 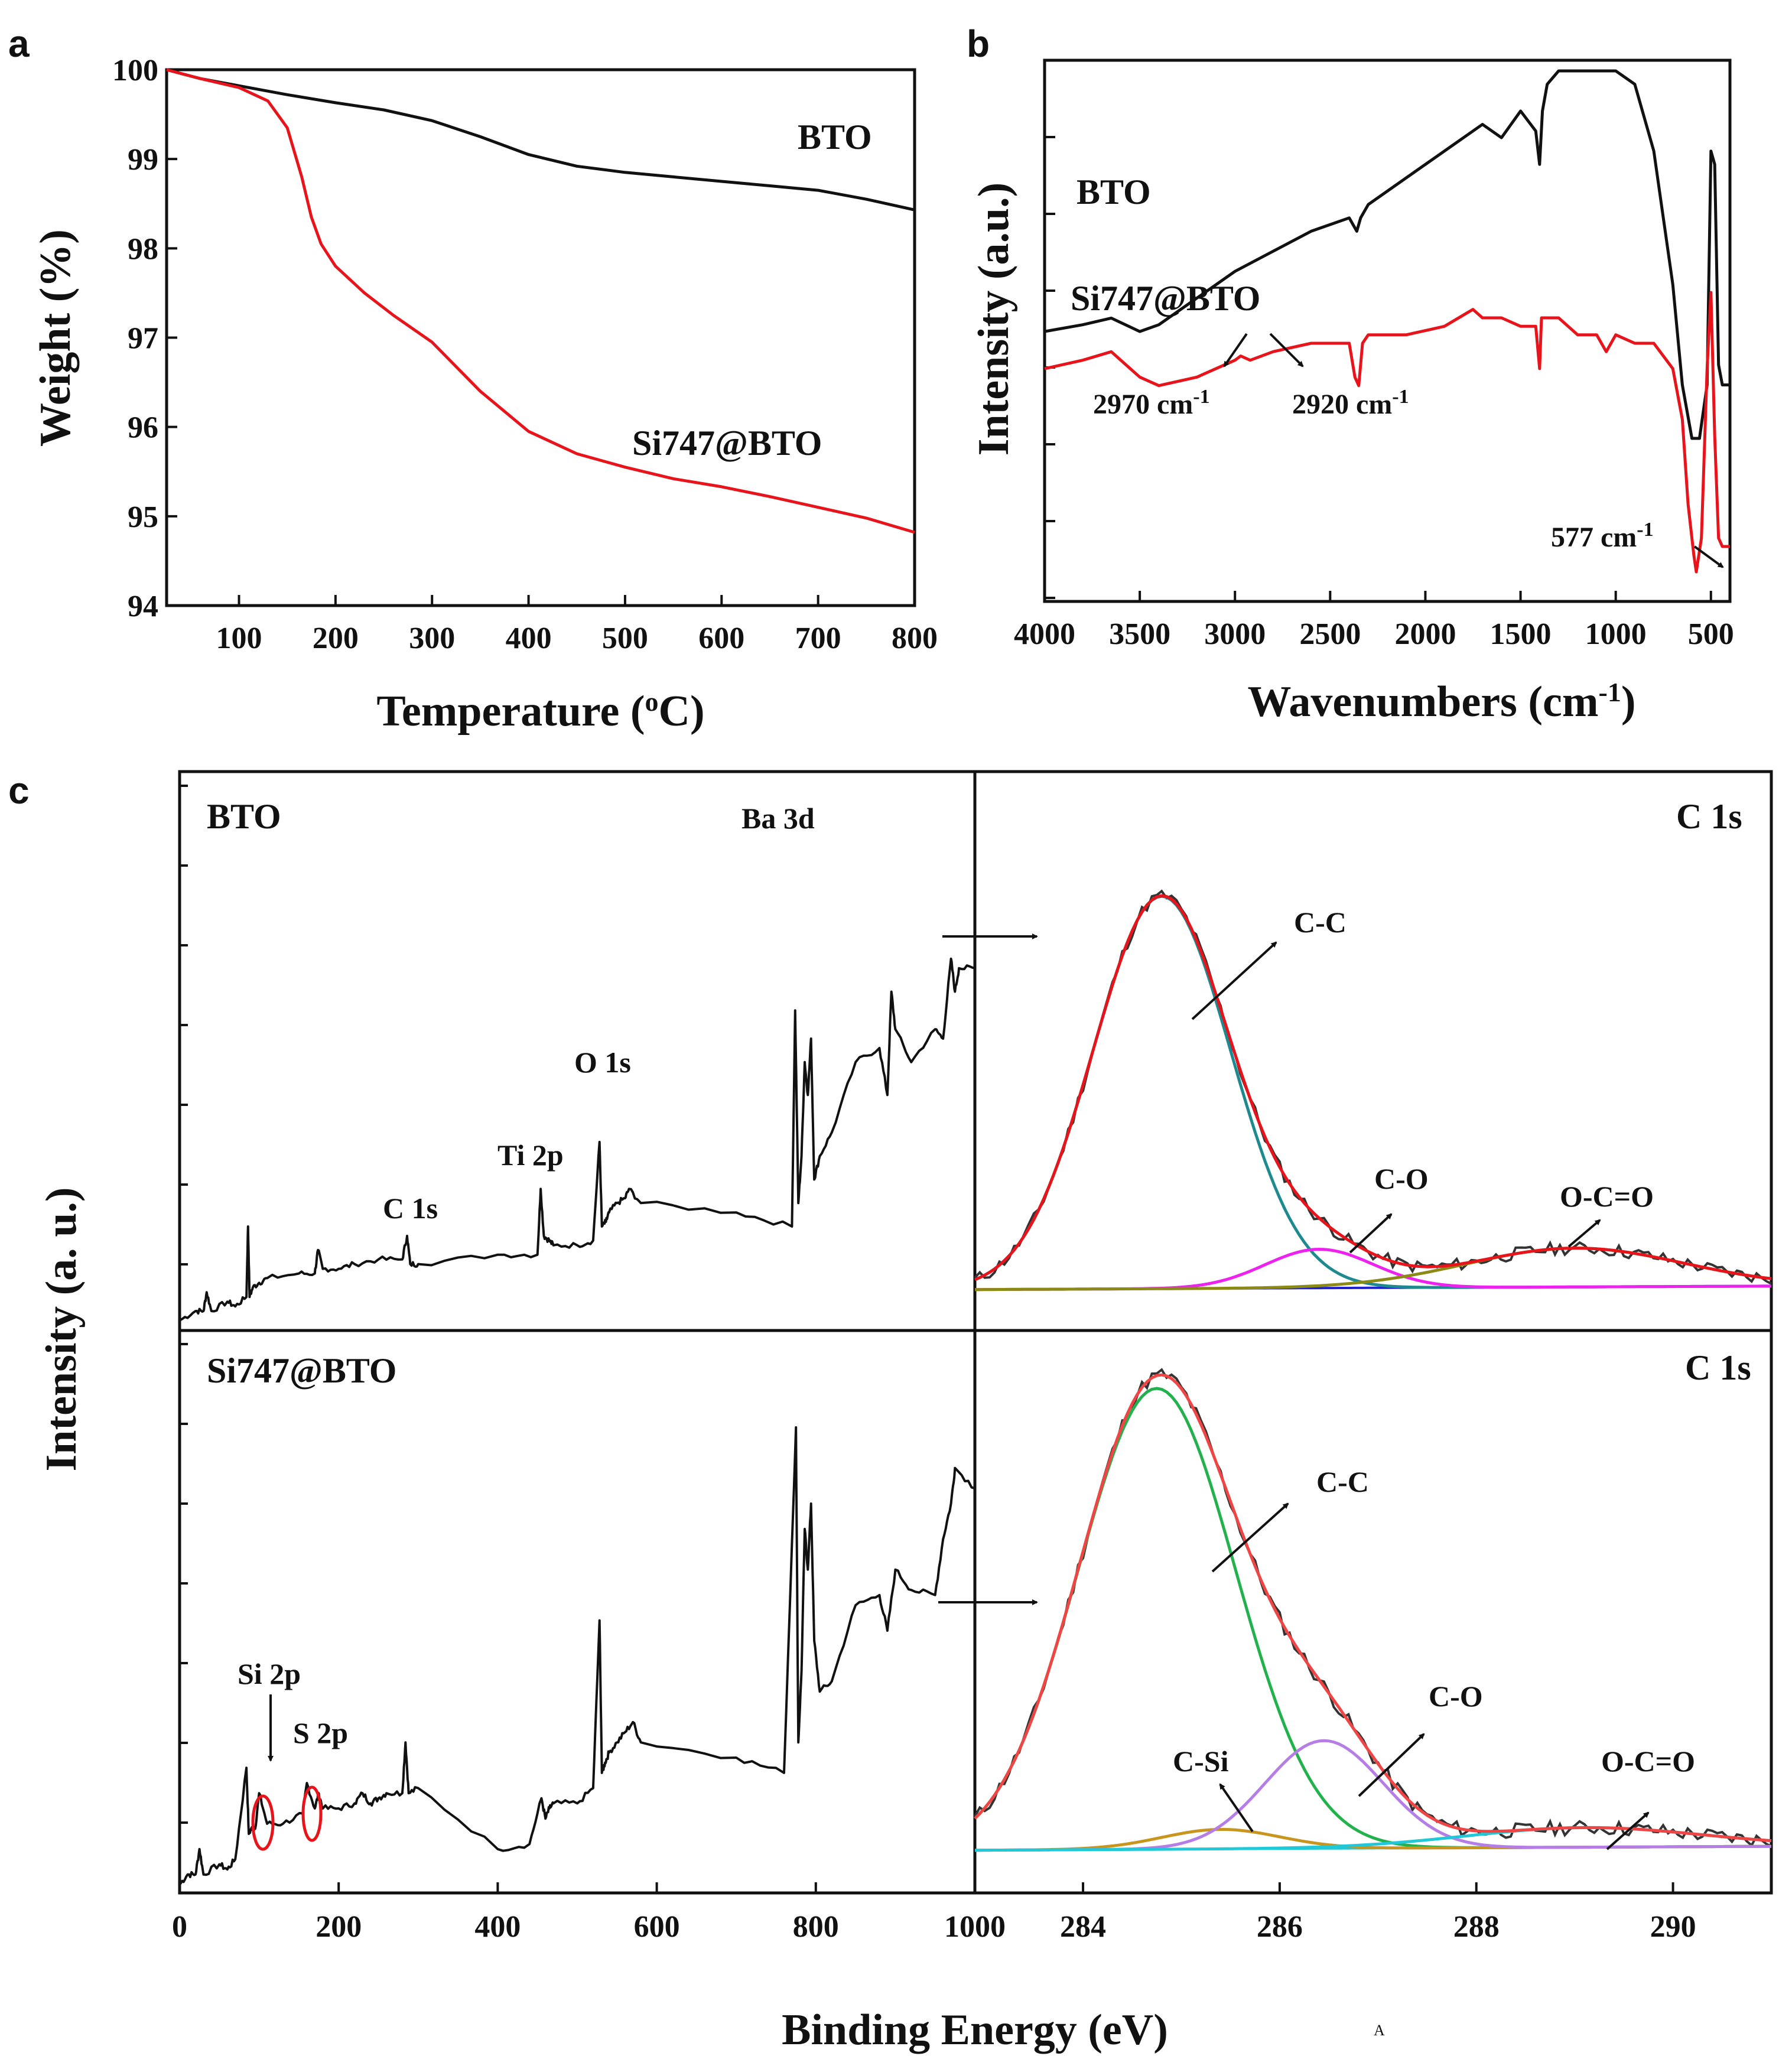 What do you see at coordinates (1342, 1481) in the screenshot?
I see `c1s-si747-label-cc: C-C` at bounding box center [1342, 1481].